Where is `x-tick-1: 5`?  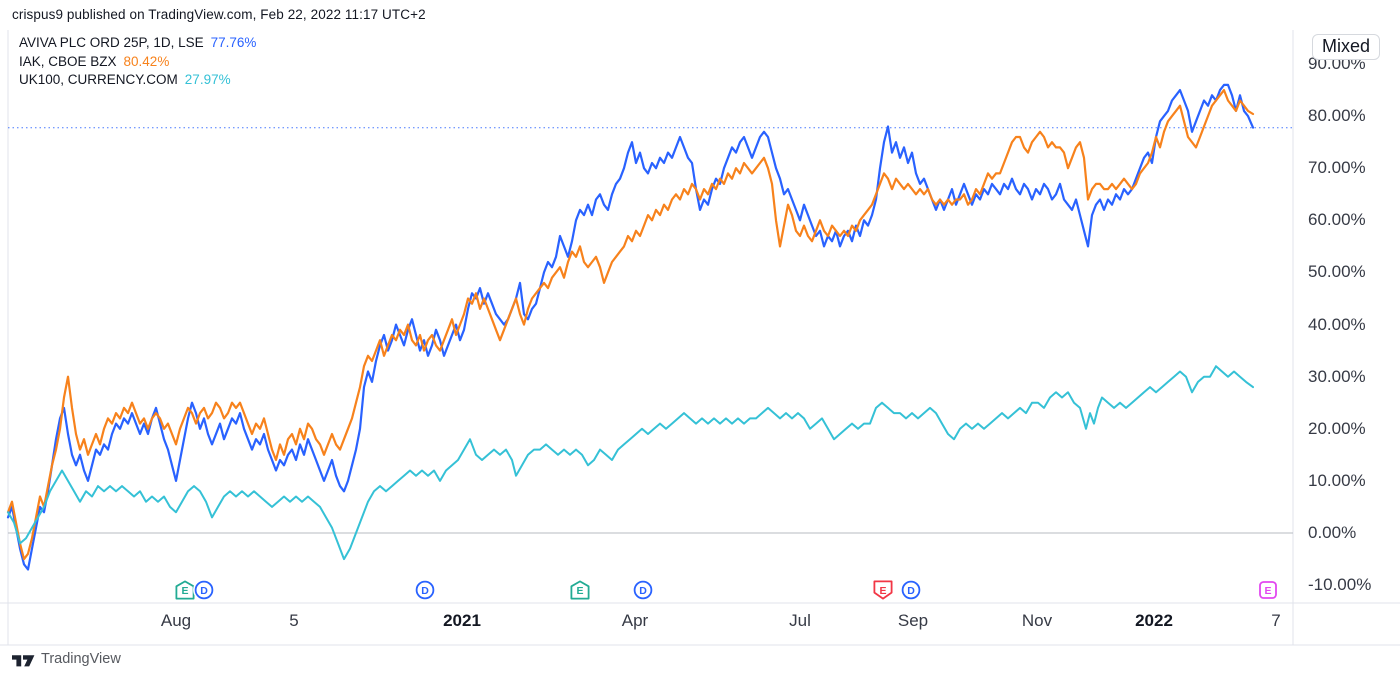
x-tick-1: 5 is located at coordinates (294, 620).